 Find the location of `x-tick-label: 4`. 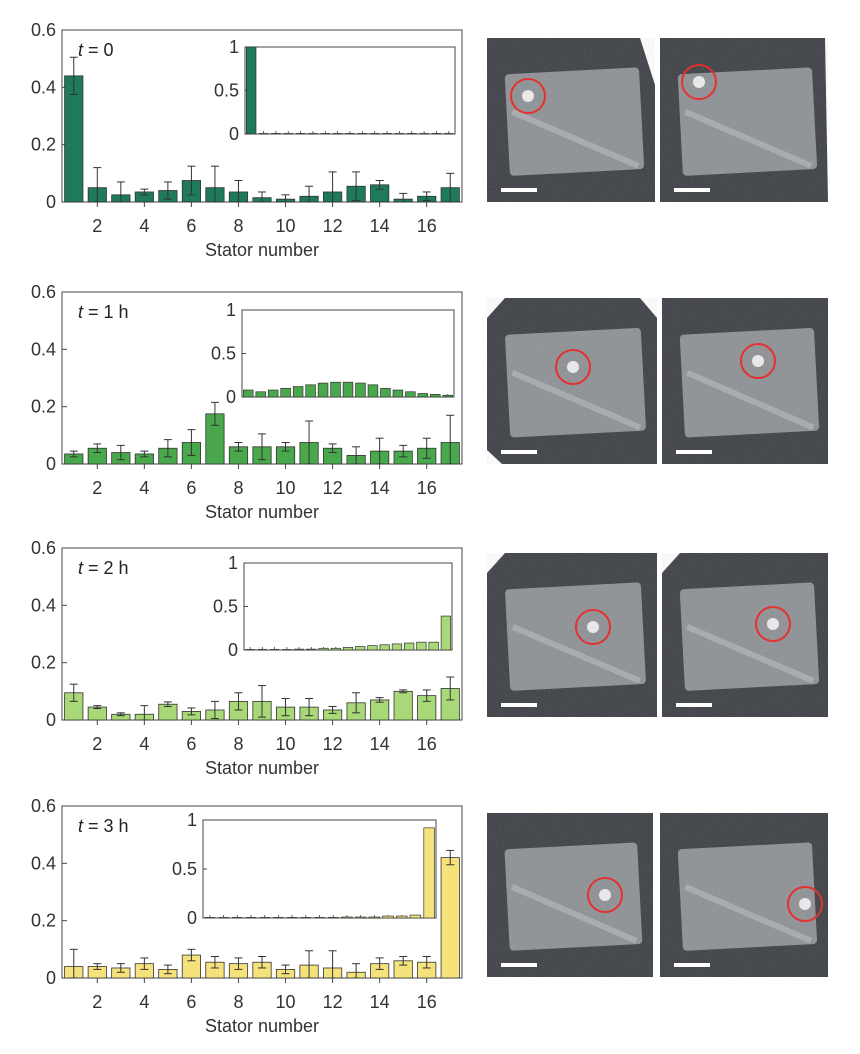

x-tick-label: 4 is located at coordinates (144, 744).